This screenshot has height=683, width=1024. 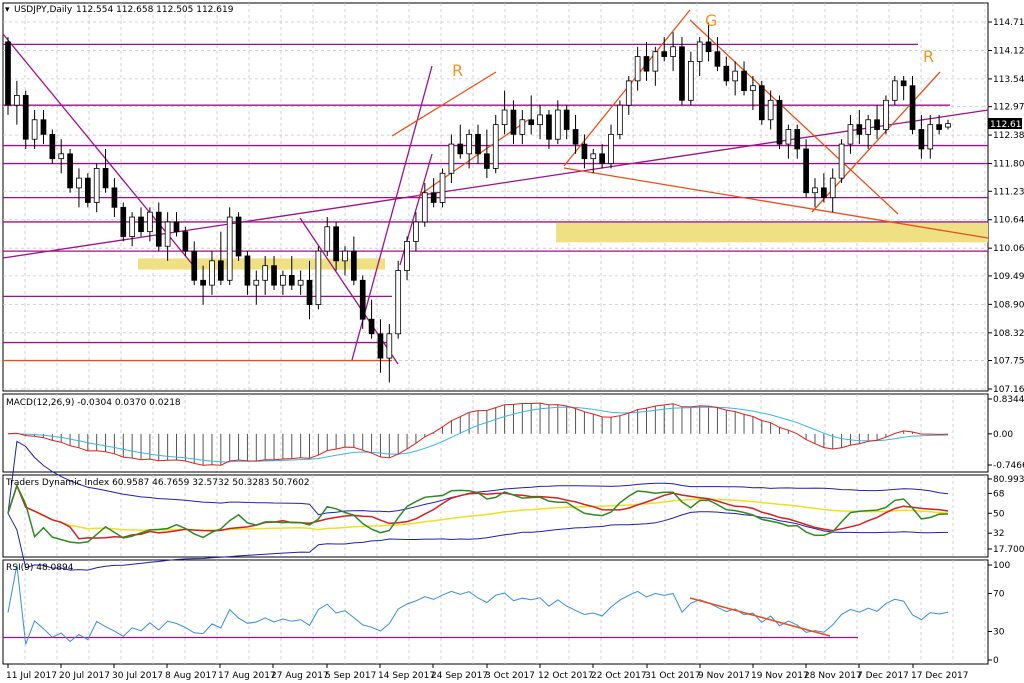 I want to click on y-tick-label: 111.800, so click(x=1008, y=165).